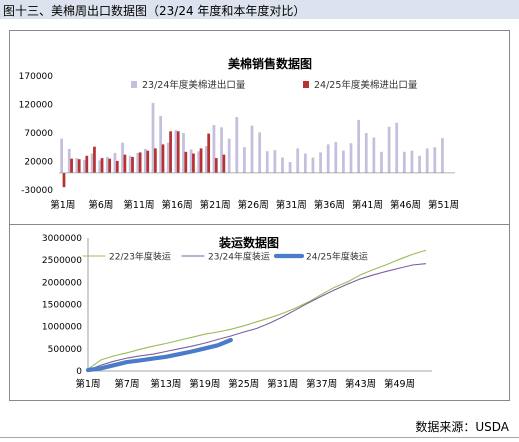 This screenshot has width=519, height=442. Describe the element at coordinates (36, 106) in the screenshot. I see `y-tick-label: 120000` at that location.